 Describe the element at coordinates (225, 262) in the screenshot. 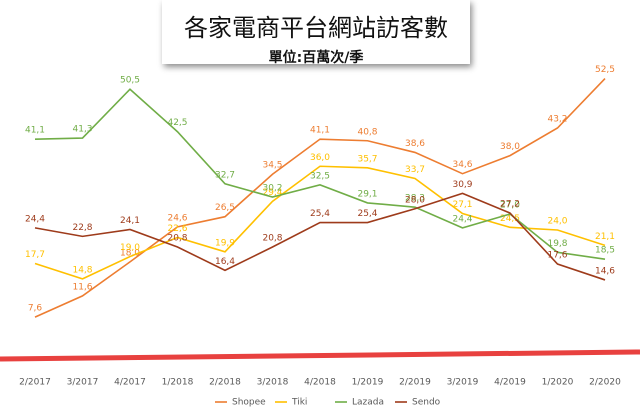

I see `data-label: 16,4` at that location.